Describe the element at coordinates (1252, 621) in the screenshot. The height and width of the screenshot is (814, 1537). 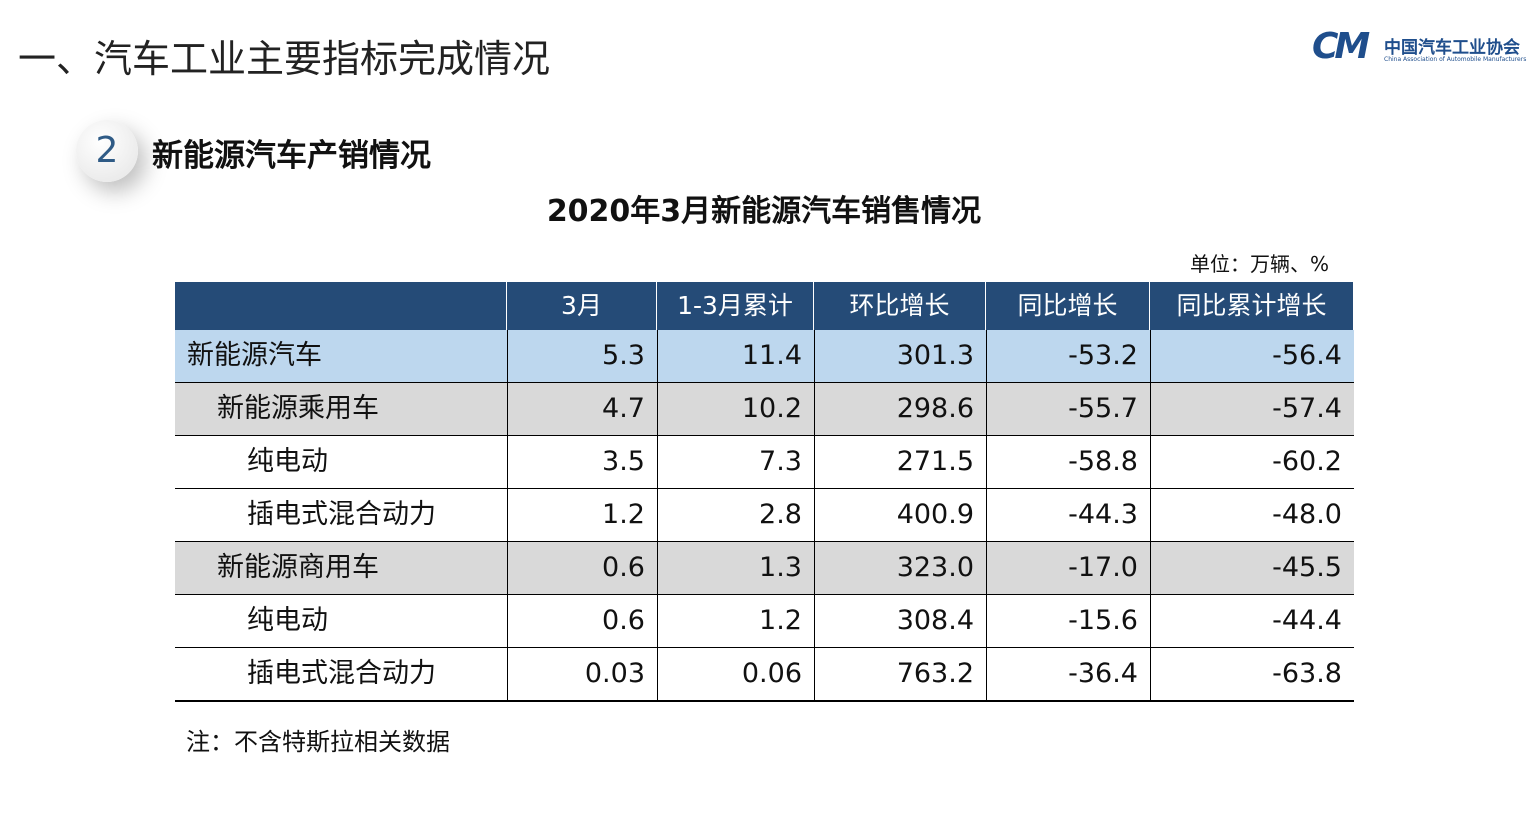
I see `cell-value: -44.4` at that location.